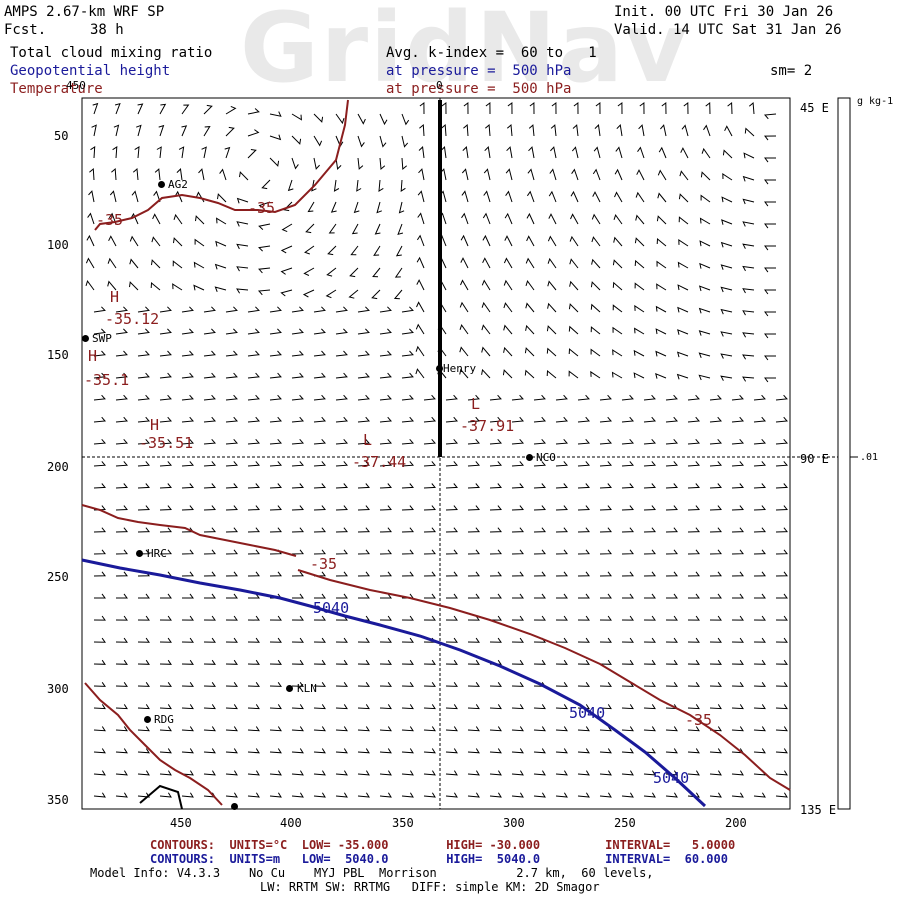  What do you see at coordinates (58, 245) in the screenshot?
I see `y-tick-100: 100` at bounding box center [58, 245].